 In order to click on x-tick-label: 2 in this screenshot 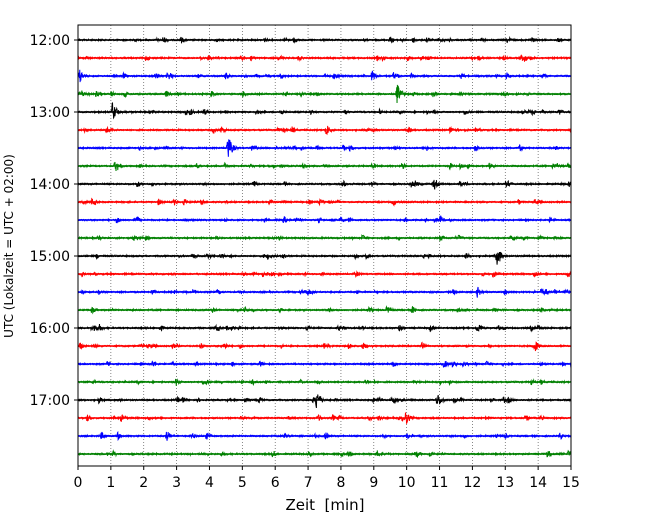, I will do `click(143, 483)`.